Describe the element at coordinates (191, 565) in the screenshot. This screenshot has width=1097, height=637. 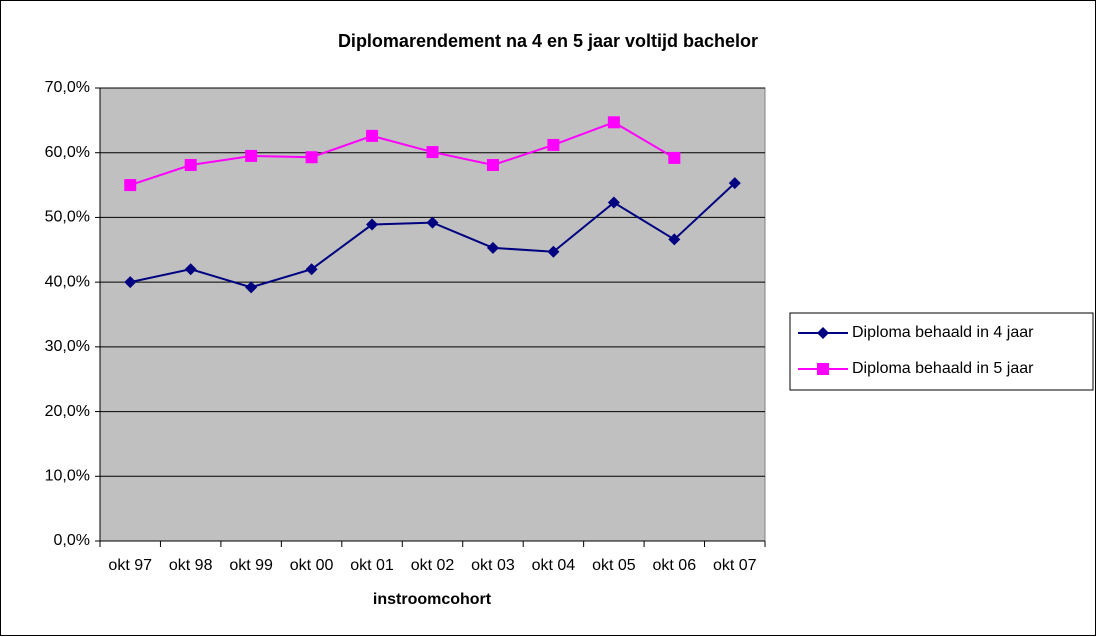
I see `x-tick-label: okt 98` at that location.